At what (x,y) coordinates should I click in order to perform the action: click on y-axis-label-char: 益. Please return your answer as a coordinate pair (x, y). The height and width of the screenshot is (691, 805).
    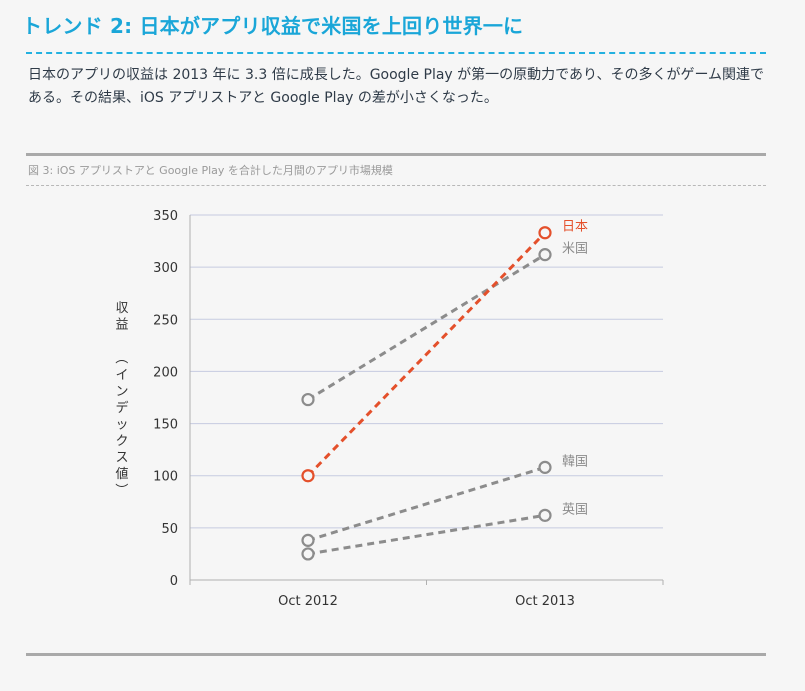
    Looking at the image, I should click on (121, 325).